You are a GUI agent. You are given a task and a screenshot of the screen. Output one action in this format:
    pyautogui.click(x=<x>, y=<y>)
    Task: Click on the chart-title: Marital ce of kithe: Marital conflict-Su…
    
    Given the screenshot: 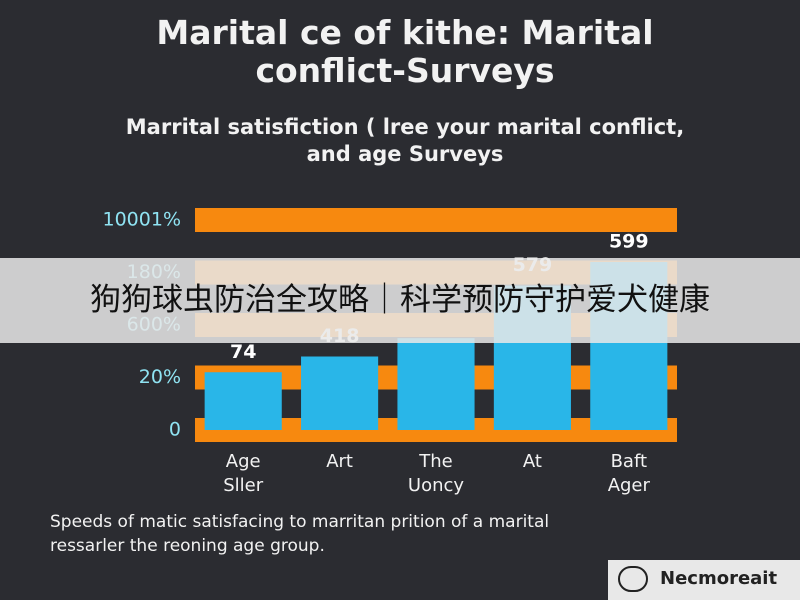 What is the action you would take?
    pyautogui.click(x=405, y=51)
    